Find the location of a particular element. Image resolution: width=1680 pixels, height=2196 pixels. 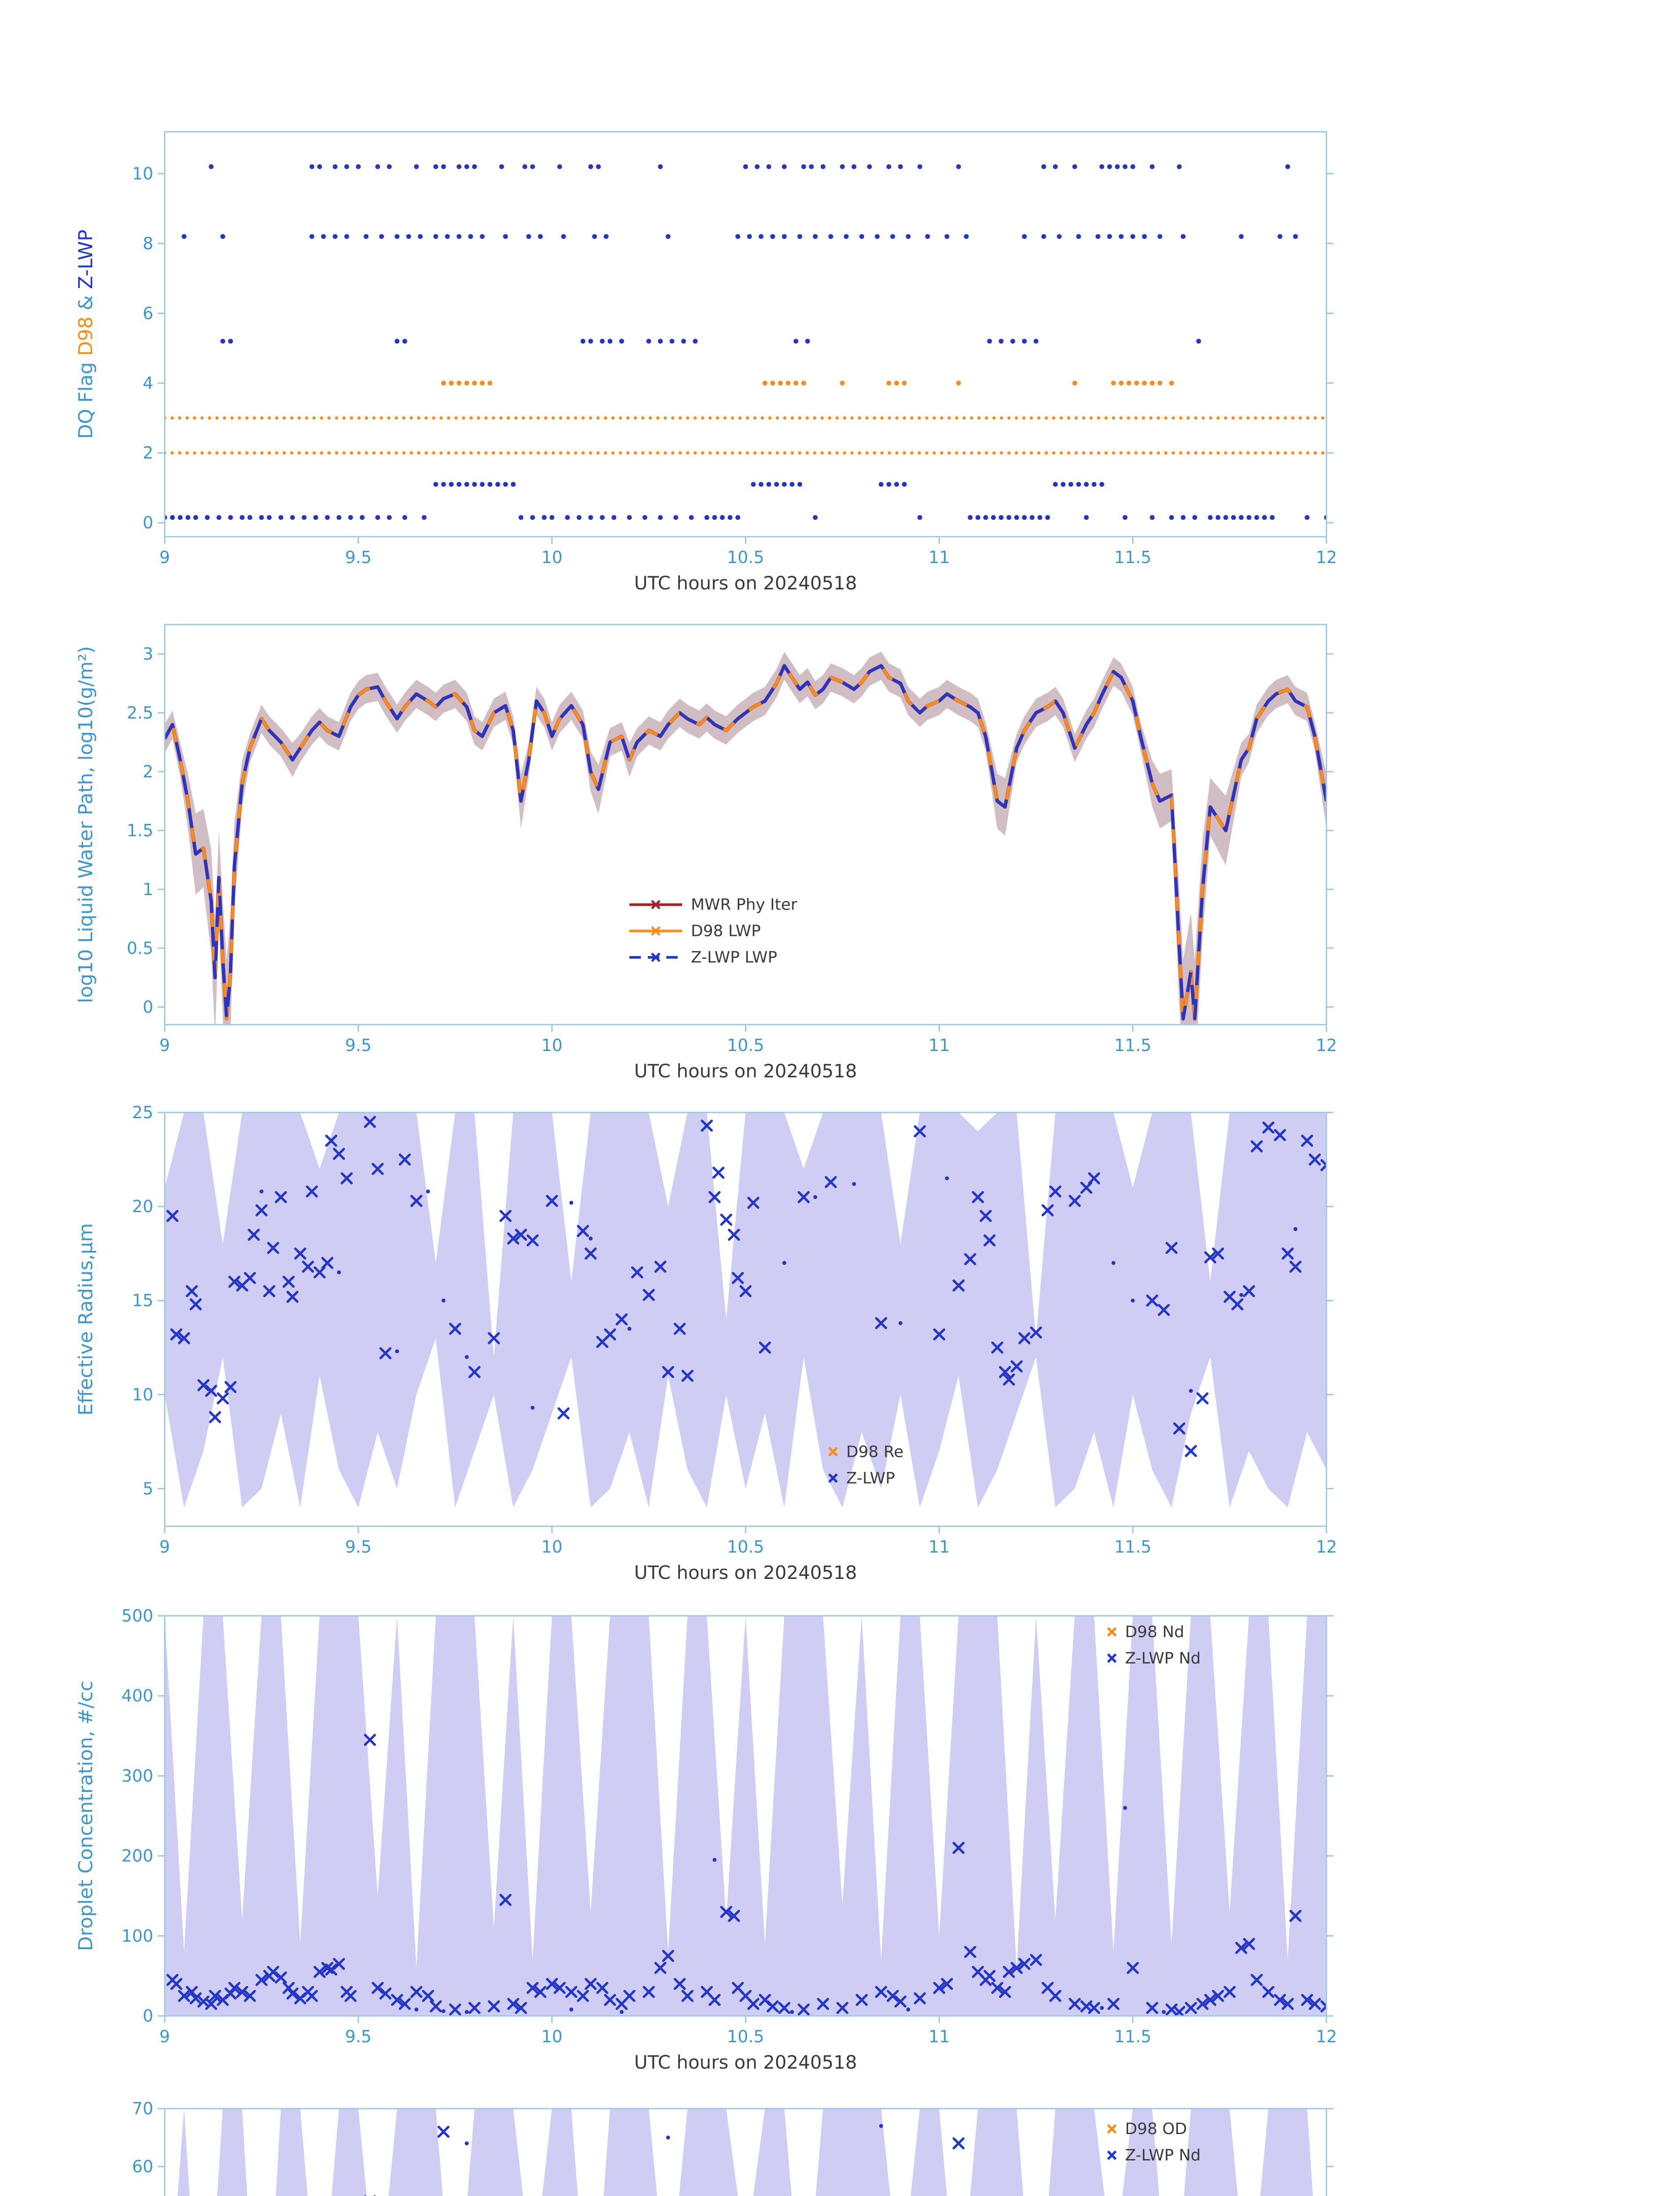

y-tick-label: 70 is located at coordinates (142, 2108).